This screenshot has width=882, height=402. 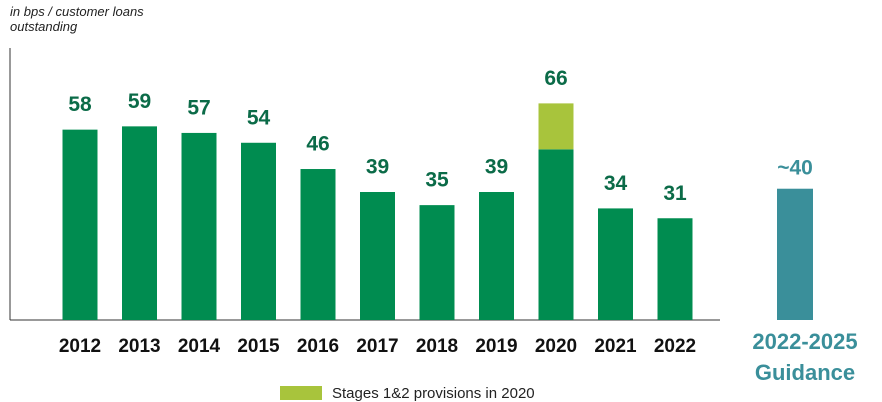 I want to click on value-label: 31, so click(x=675, y=193).